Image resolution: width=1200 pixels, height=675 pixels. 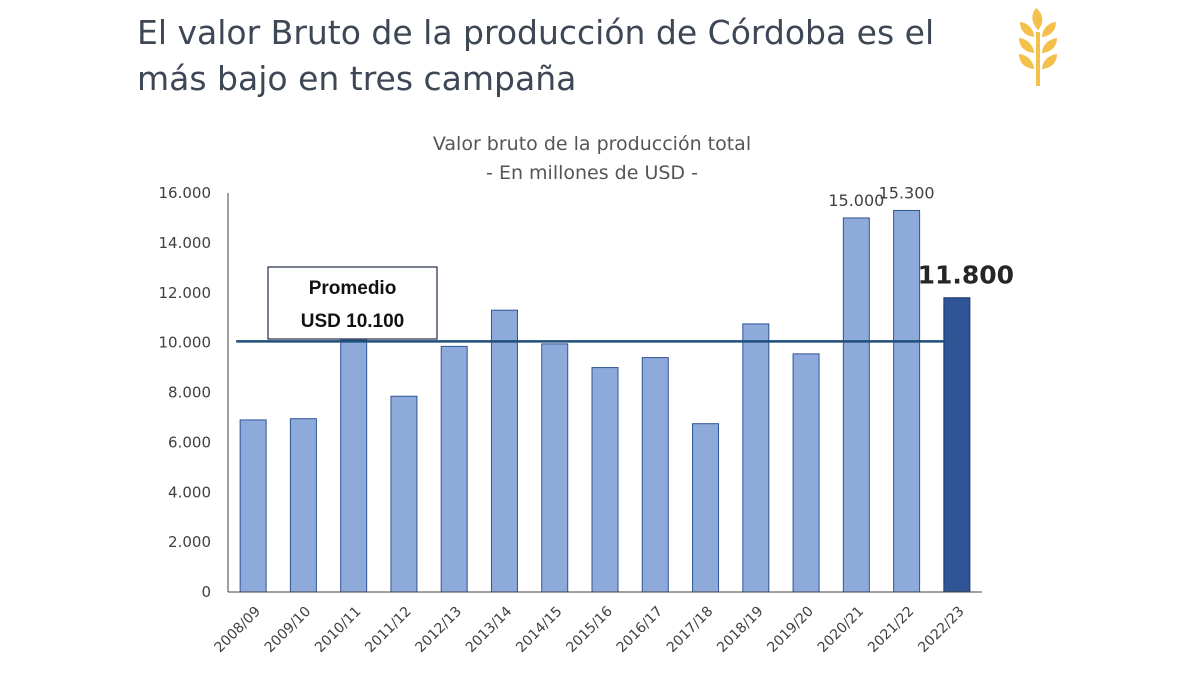 What do you see at coordinates (238, 630) in the screenshot?
I see `x-tick-label: 2008/09` at bounding box center [238, 630].